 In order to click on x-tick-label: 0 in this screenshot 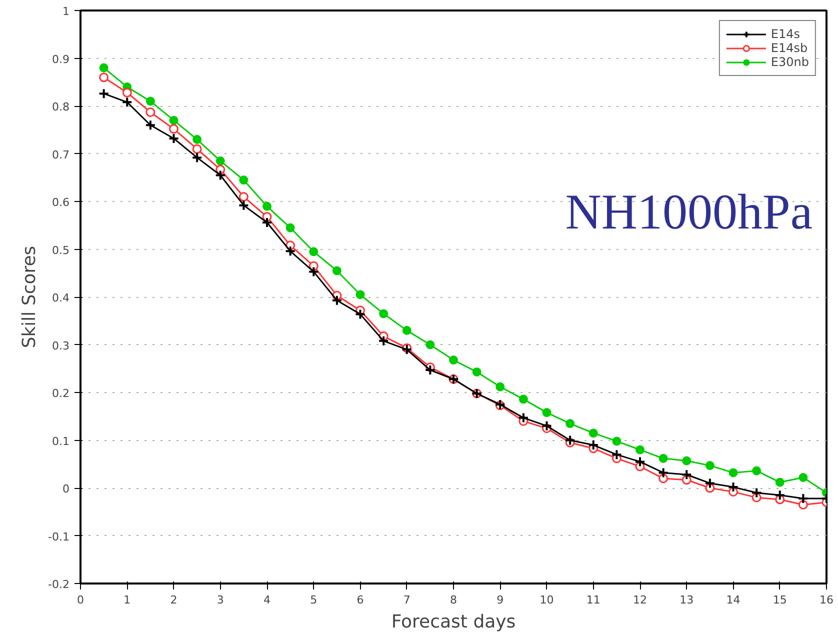, I will do `click(80, 600)`.